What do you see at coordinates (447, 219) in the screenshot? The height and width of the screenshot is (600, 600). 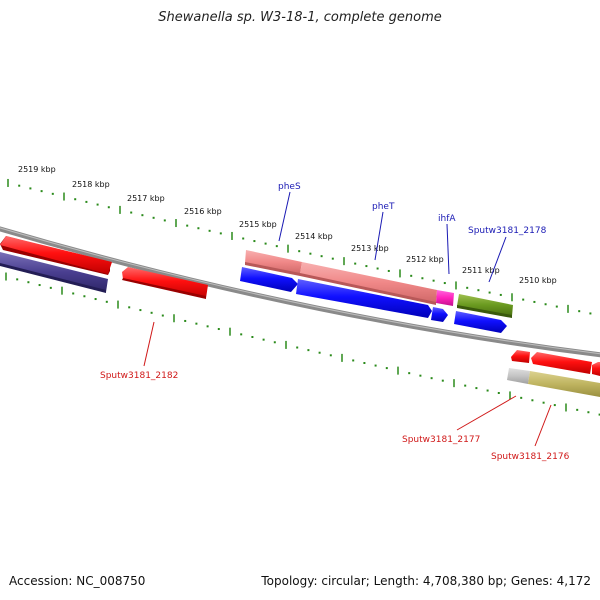 I see `label-ihfa: ihfA` at bounding box center [447, 219].